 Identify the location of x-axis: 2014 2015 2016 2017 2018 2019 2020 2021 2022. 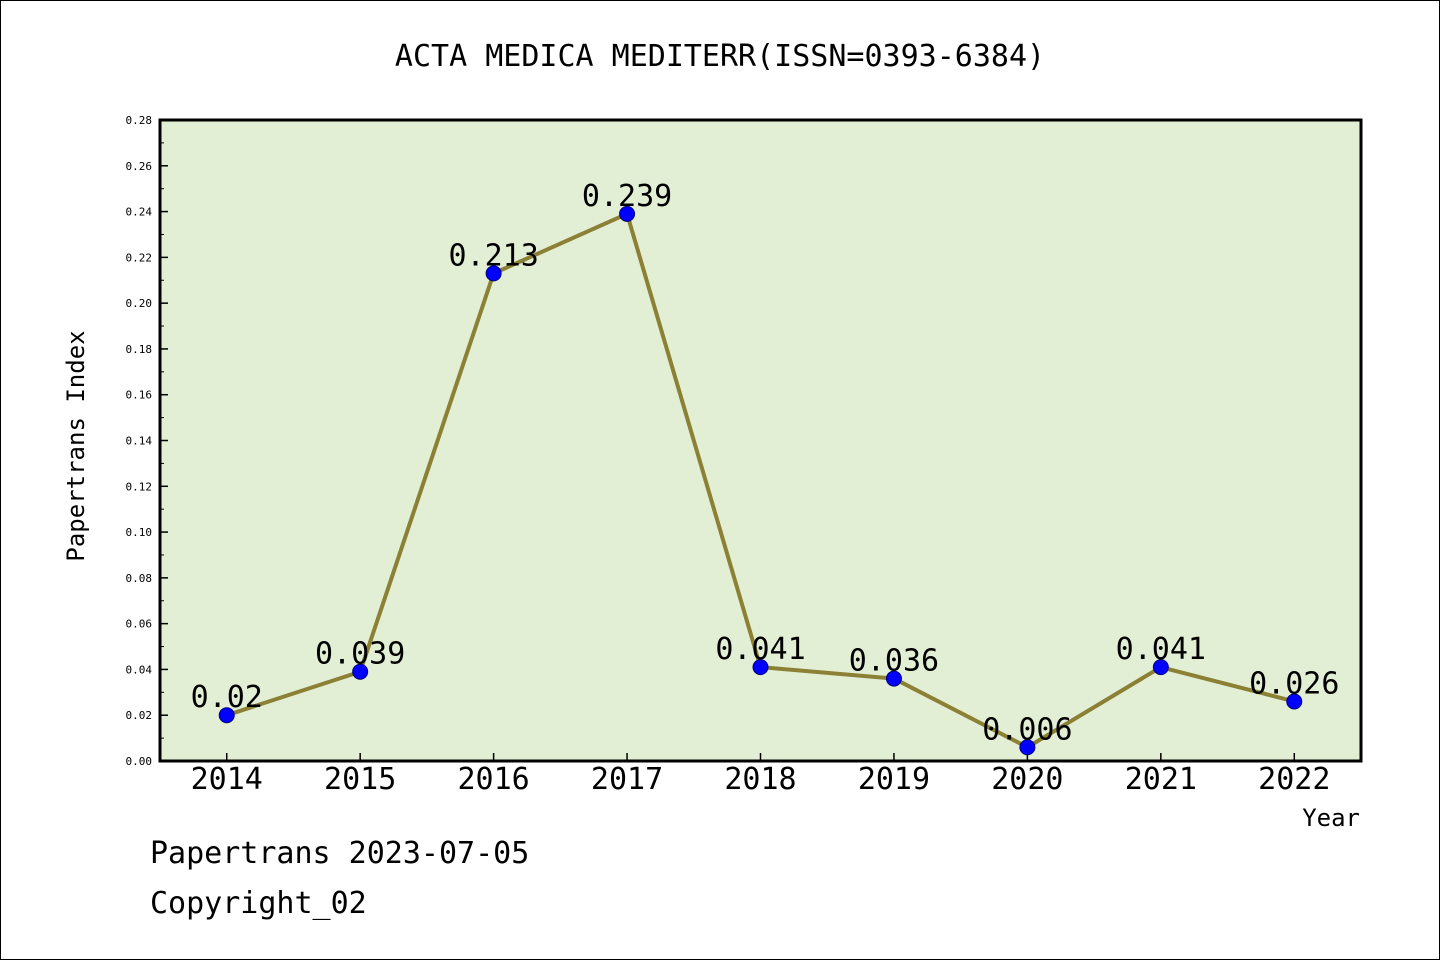
(760, 775).